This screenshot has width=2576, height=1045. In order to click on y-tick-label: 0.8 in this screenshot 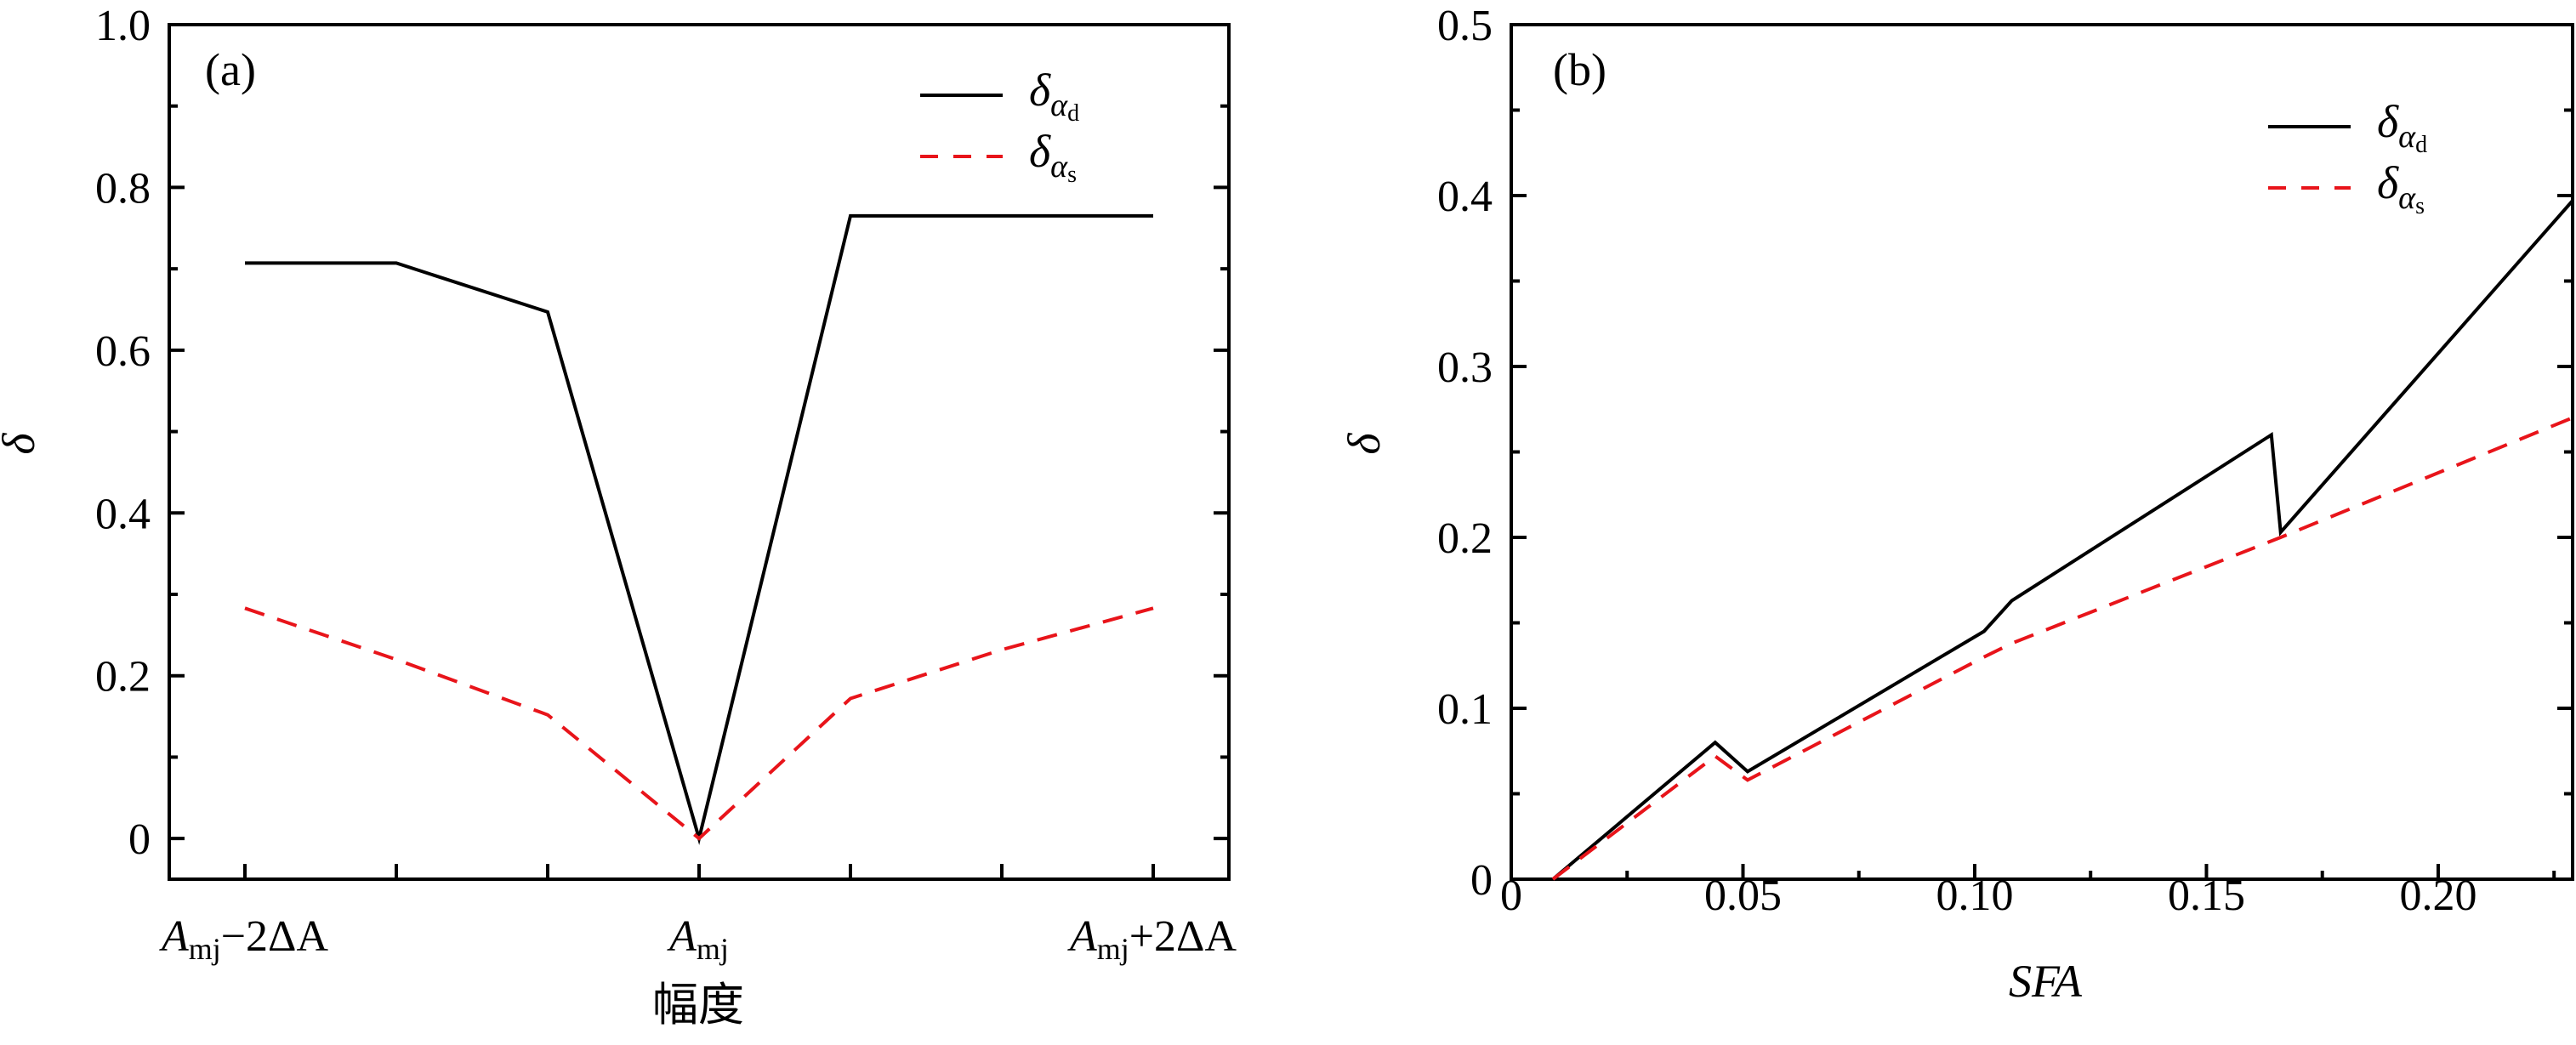, I will do `click(123, 188)`.